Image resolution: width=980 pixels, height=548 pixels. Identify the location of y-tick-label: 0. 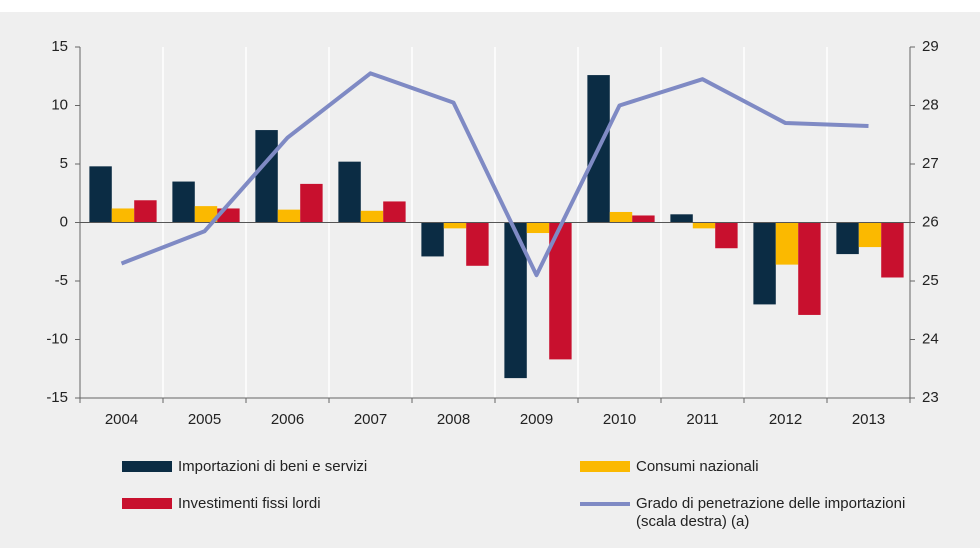
(64, 221).